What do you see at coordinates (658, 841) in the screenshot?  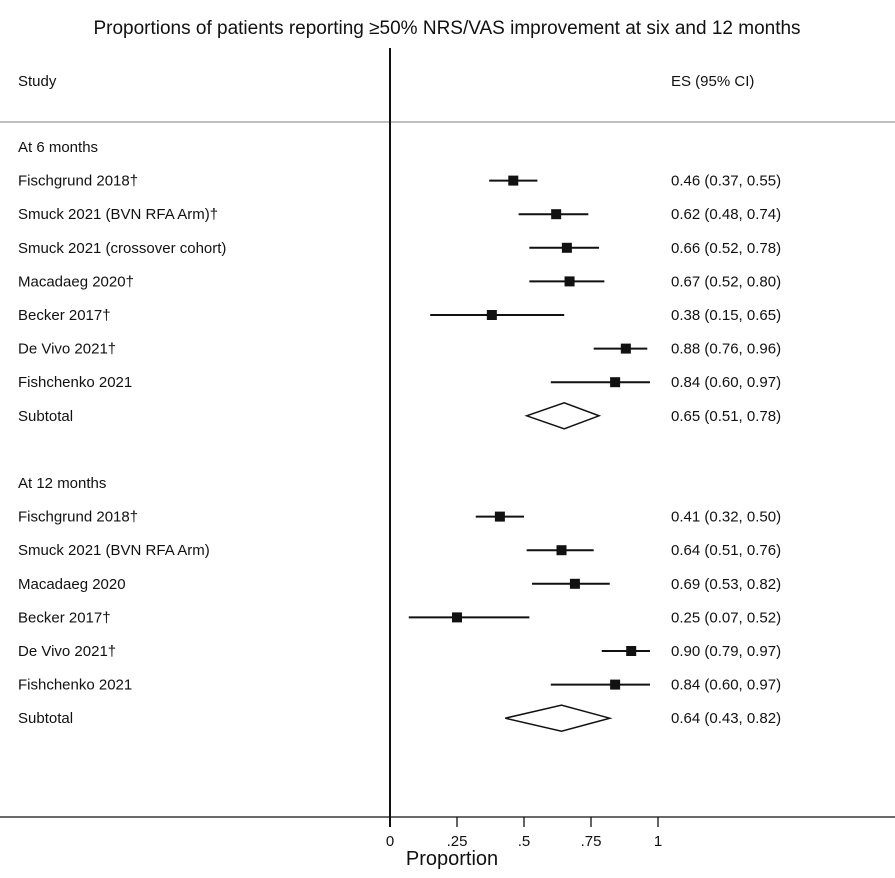 I see `x-tick-label: 1` at bounding box center [658, 841].